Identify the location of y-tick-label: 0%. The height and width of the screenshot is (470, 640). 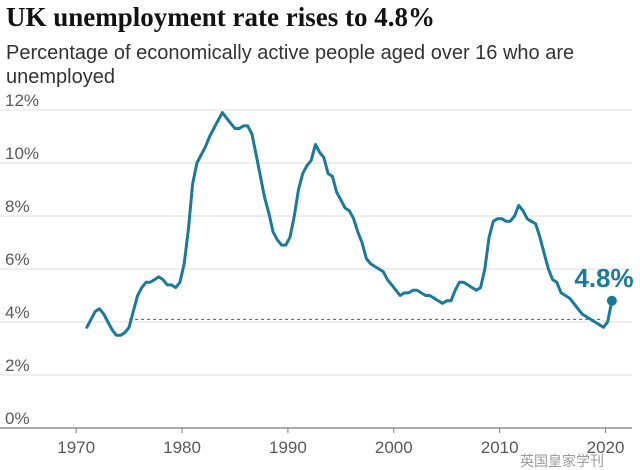
(17, 418).